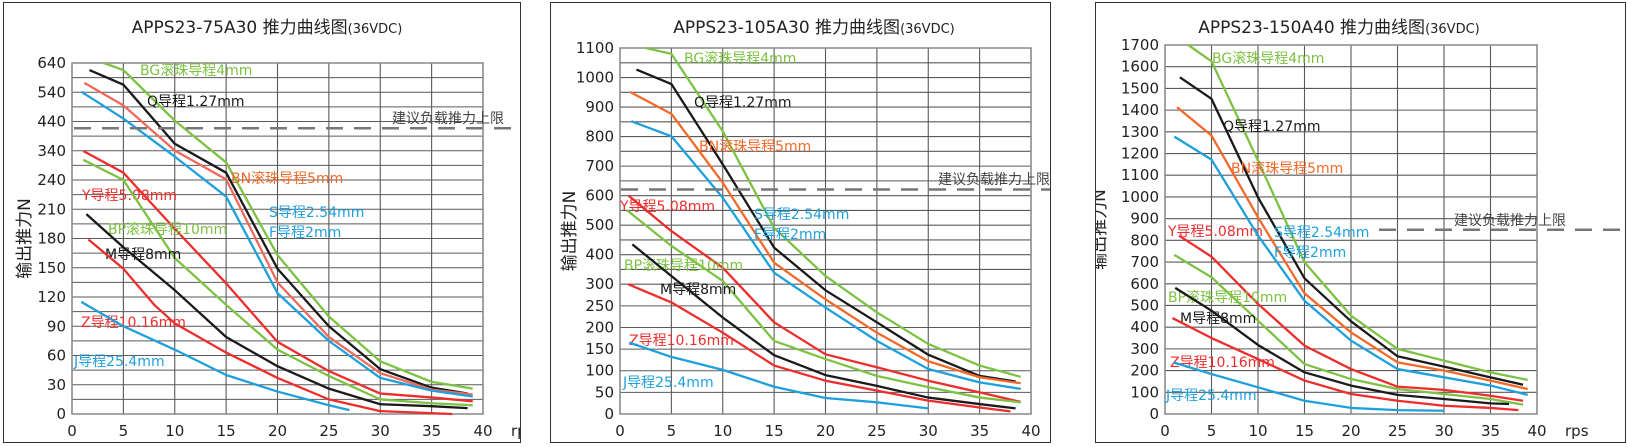  I want to click on y-tick-label: 400, so click(599, 255).